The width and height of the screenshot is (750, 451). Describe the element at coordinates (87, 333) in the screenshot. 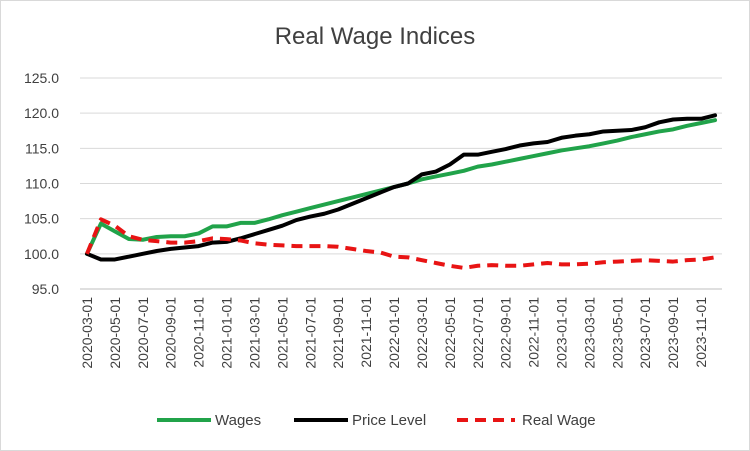

I see `x-tick-label: 2020-03-01` at that location.